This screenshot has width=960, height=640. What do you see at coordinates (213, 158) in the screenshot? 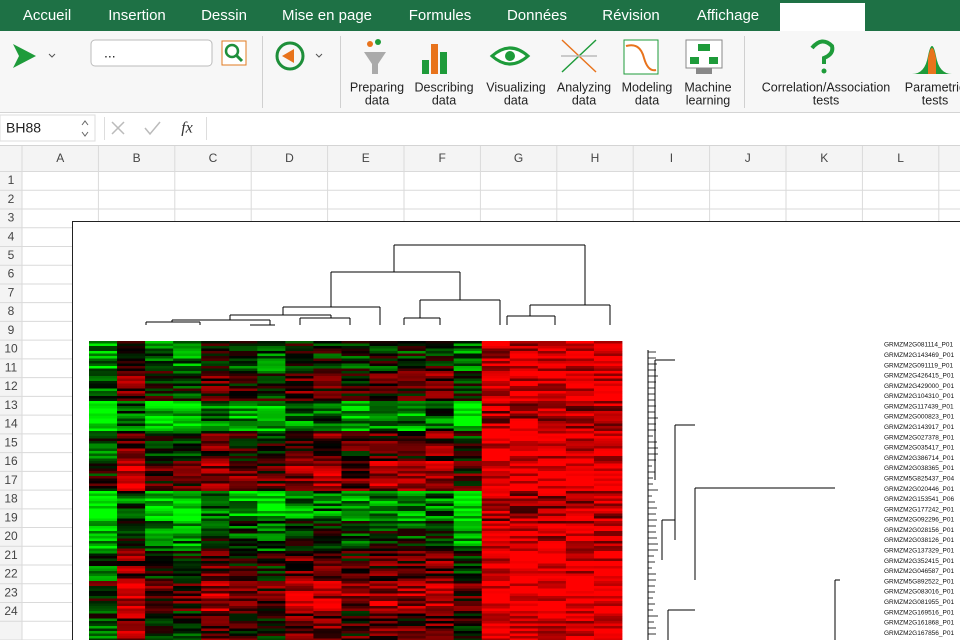
I see `column-header: C` at bounding box center [213, 158].